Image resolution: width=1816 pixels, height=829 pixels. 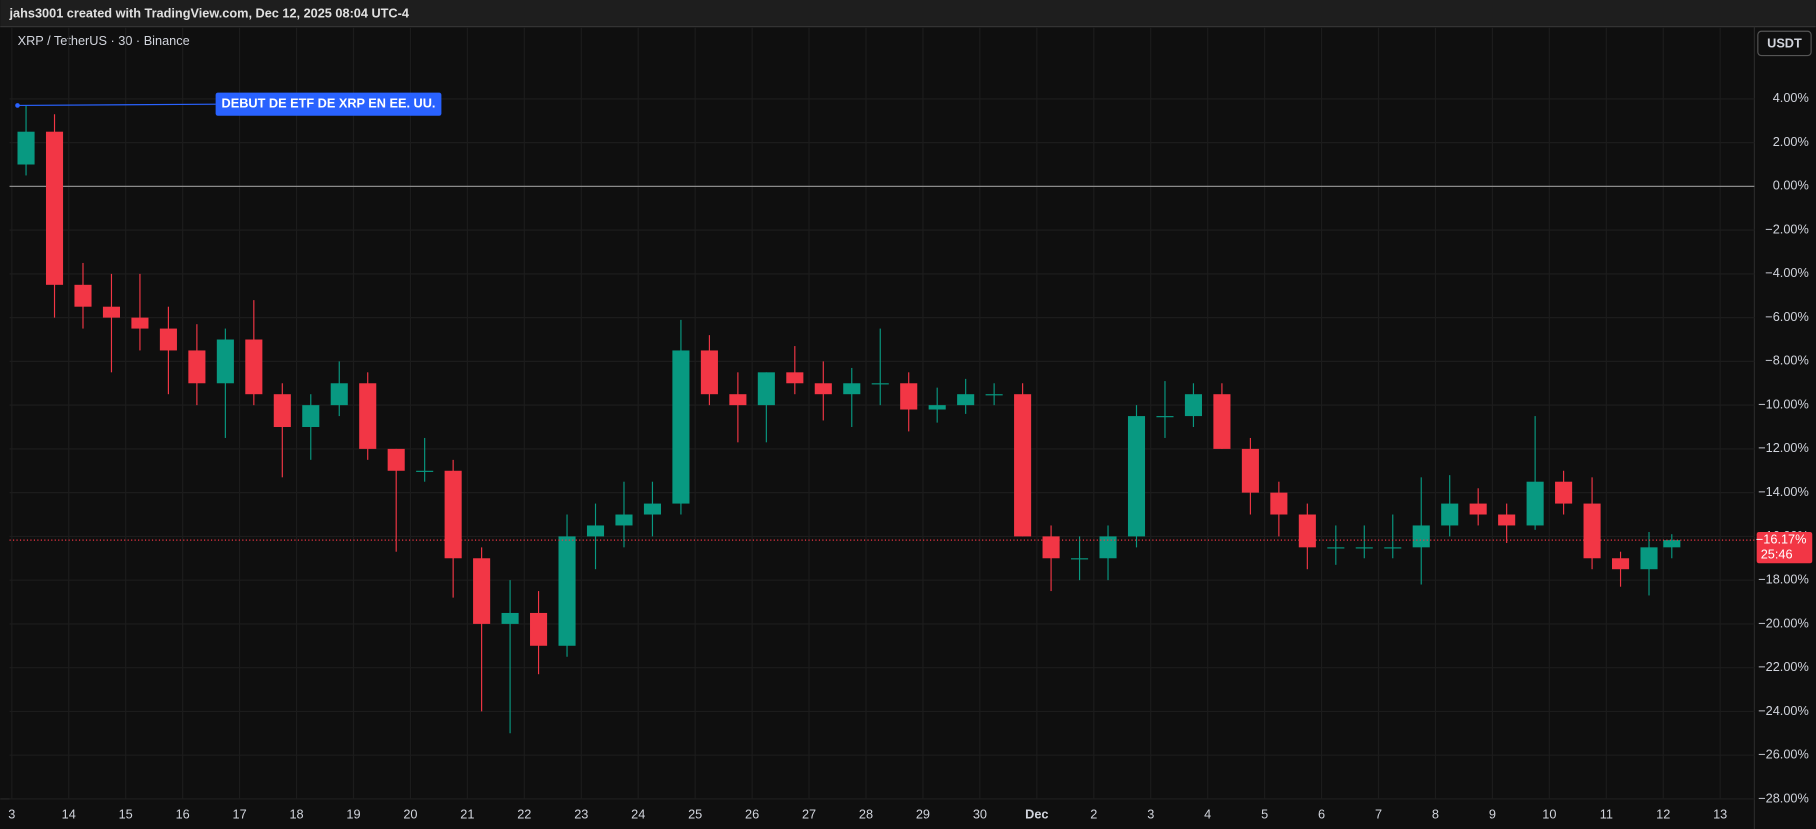 What do you see at coordinates (1791, 185) in the screenshot?
I see `y-tick-label: 0.00%` at bounding box center [1791, 185].